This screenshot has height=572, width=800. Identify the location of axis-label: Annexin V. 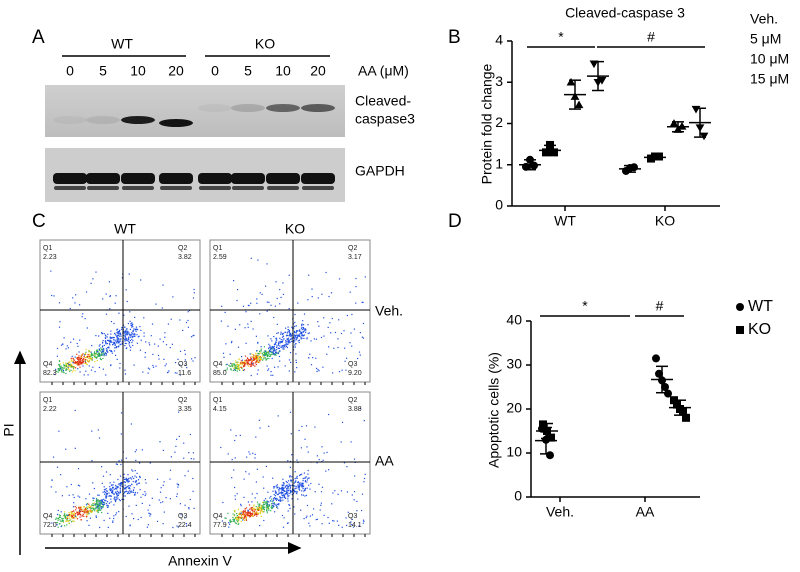
(200, 561).